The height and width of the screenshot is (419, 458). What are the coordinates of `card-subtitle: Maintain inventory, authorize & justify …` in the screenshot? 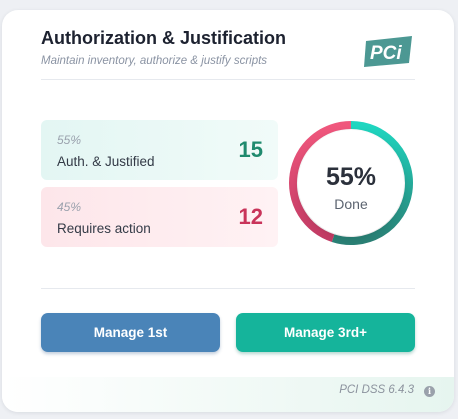 It's located at (154, 61).